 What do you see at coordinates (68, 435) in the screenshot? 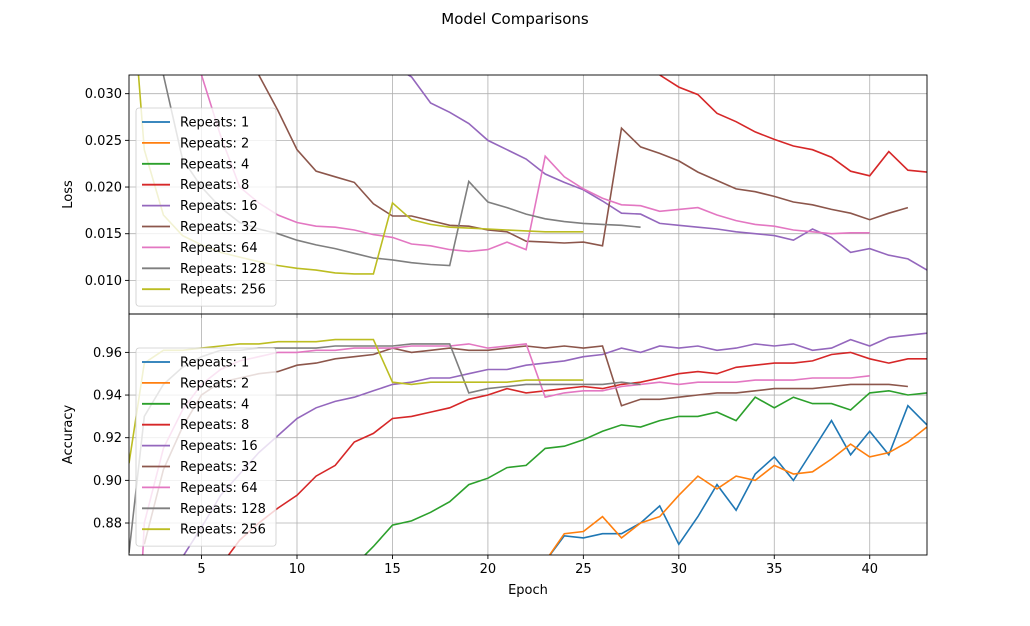
I see `chart2-y-axis-label: Accuracy` at bounding box center [68, 435].